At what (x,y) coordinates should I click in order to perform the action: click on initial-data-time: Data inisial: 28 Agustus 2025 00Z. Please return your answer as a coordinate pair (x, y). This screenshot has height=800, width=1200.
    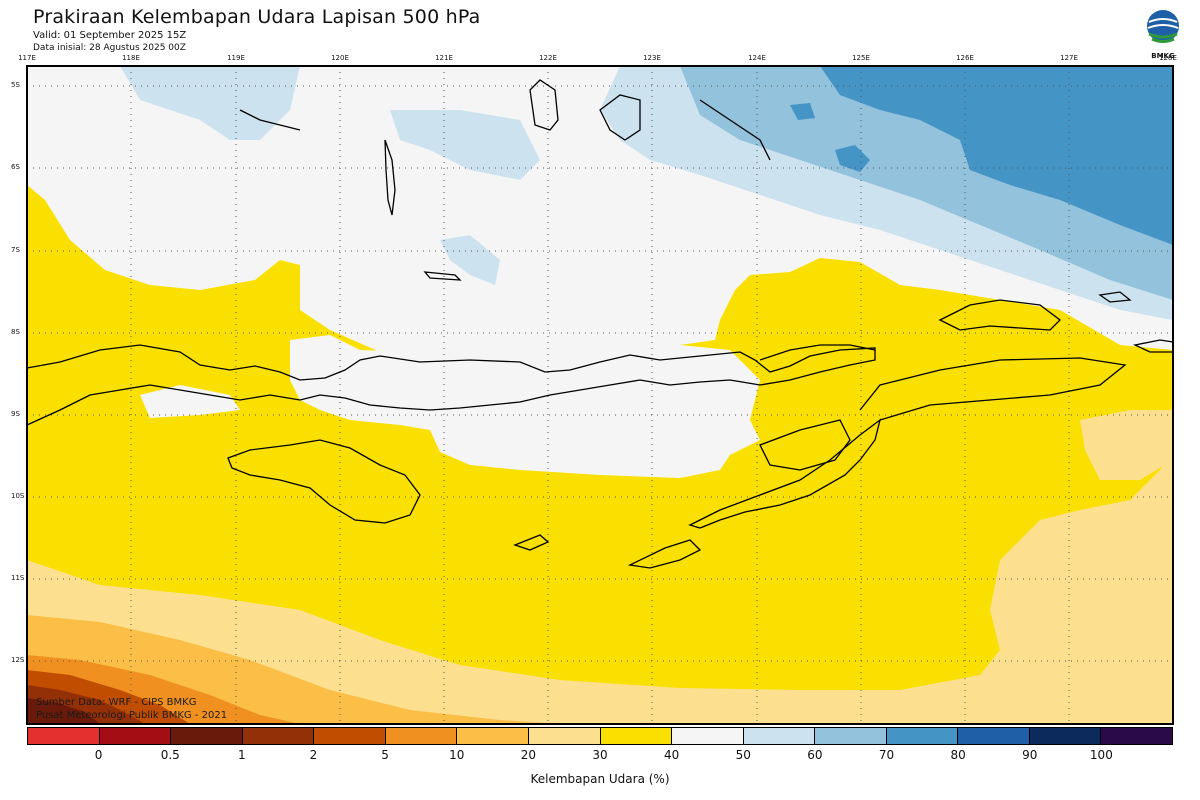
    Looking at the image, I should click on (109, 48).